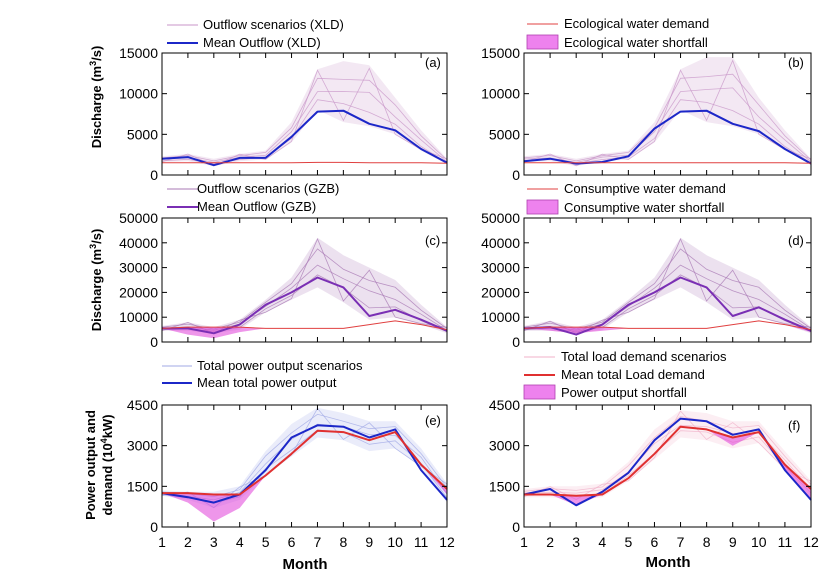 This screenshot has width=834, height=586. What do you see at coordinates (138, 218) in the screenshot?
I see `y-tick-label-c: 50000` at bounding box center [138, 218].